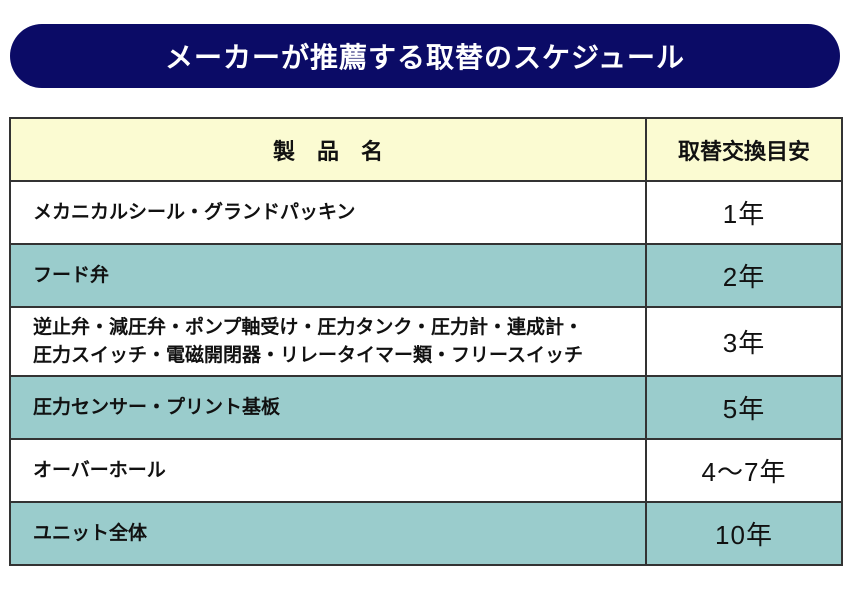 This screenshot has width=850, height=599. I want to click on table-header: 製 品 名 取替交換目安, so click(426, 149).